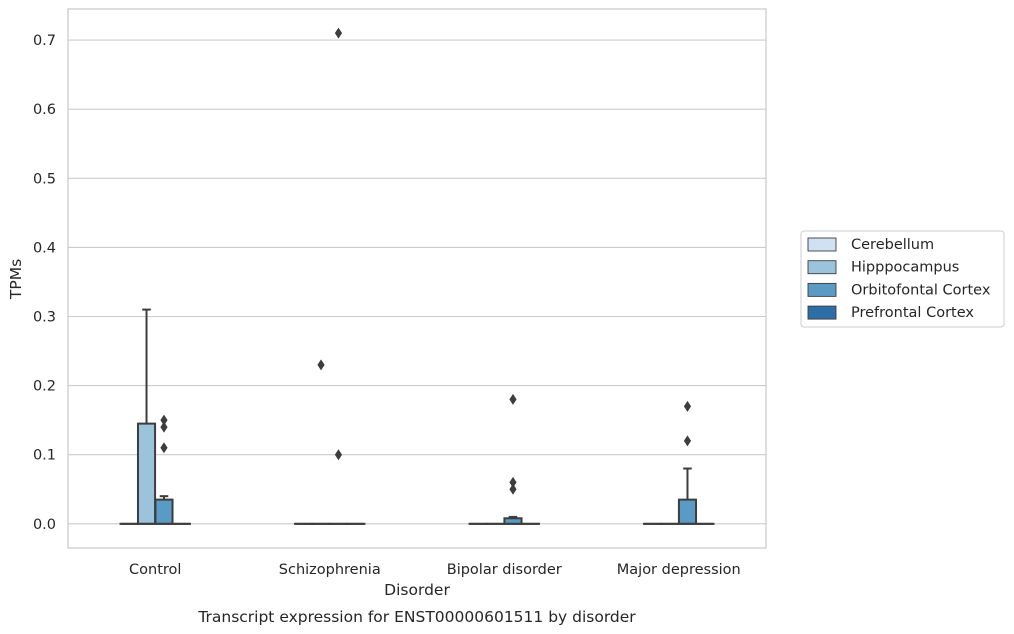 The width and height of the screenshot is (1014, 634). Describe the element at coordinates (504, 570) in the screenshot. I see `x-tick-label: Bipolar disorder` at that location.